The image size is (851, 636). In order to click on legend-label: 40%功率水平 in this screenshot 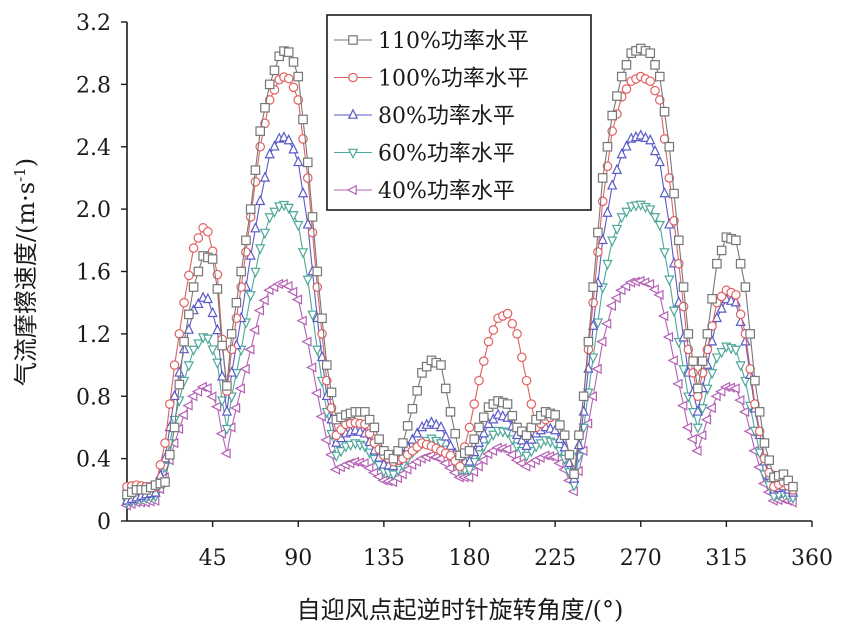, I will do `click(446, 191)`.